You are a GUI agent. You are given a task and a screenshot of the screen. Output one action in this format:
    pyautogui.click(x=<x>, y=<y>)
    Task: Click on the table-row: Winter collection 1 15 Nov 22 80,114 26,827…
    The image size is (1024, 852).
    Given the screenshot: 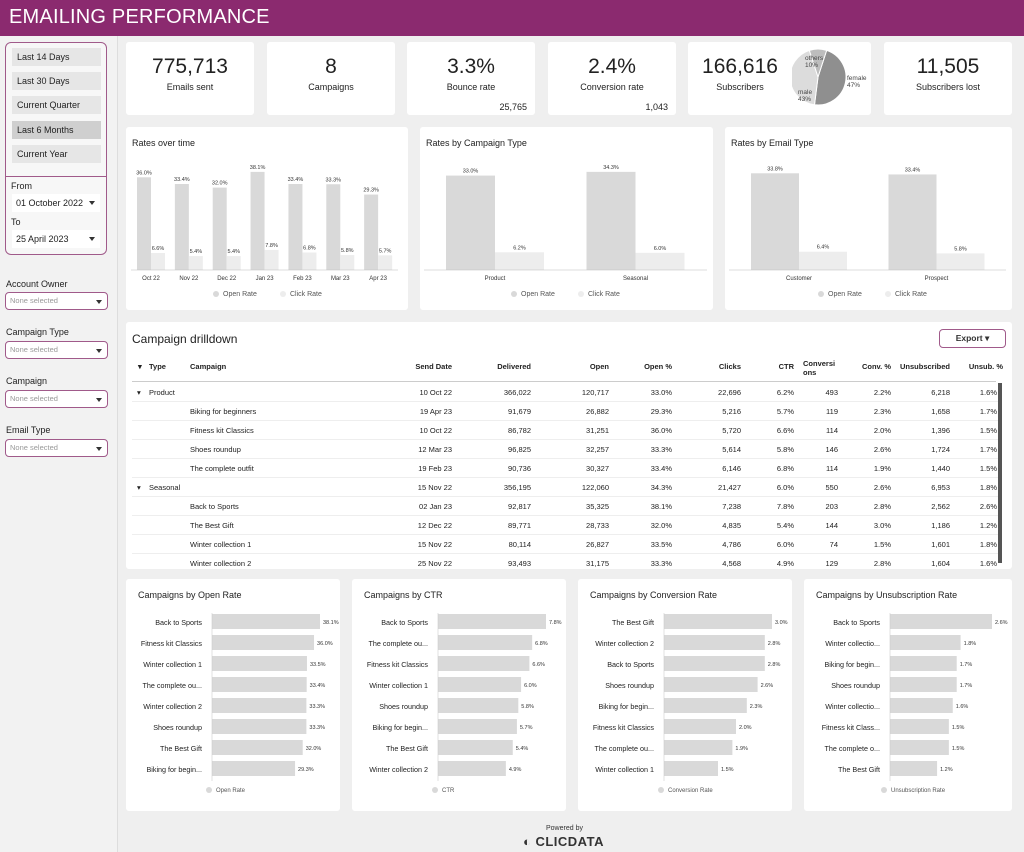 What is the action you would take?
    pyautogui.click(x=565, y=544)
    